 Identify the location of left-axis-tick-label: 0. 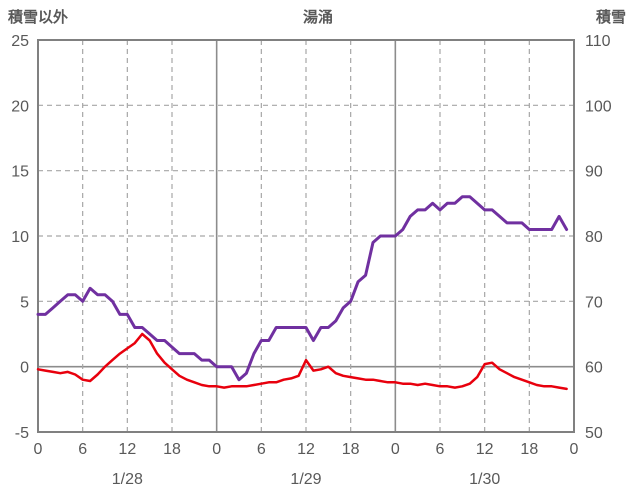
(24, 368).